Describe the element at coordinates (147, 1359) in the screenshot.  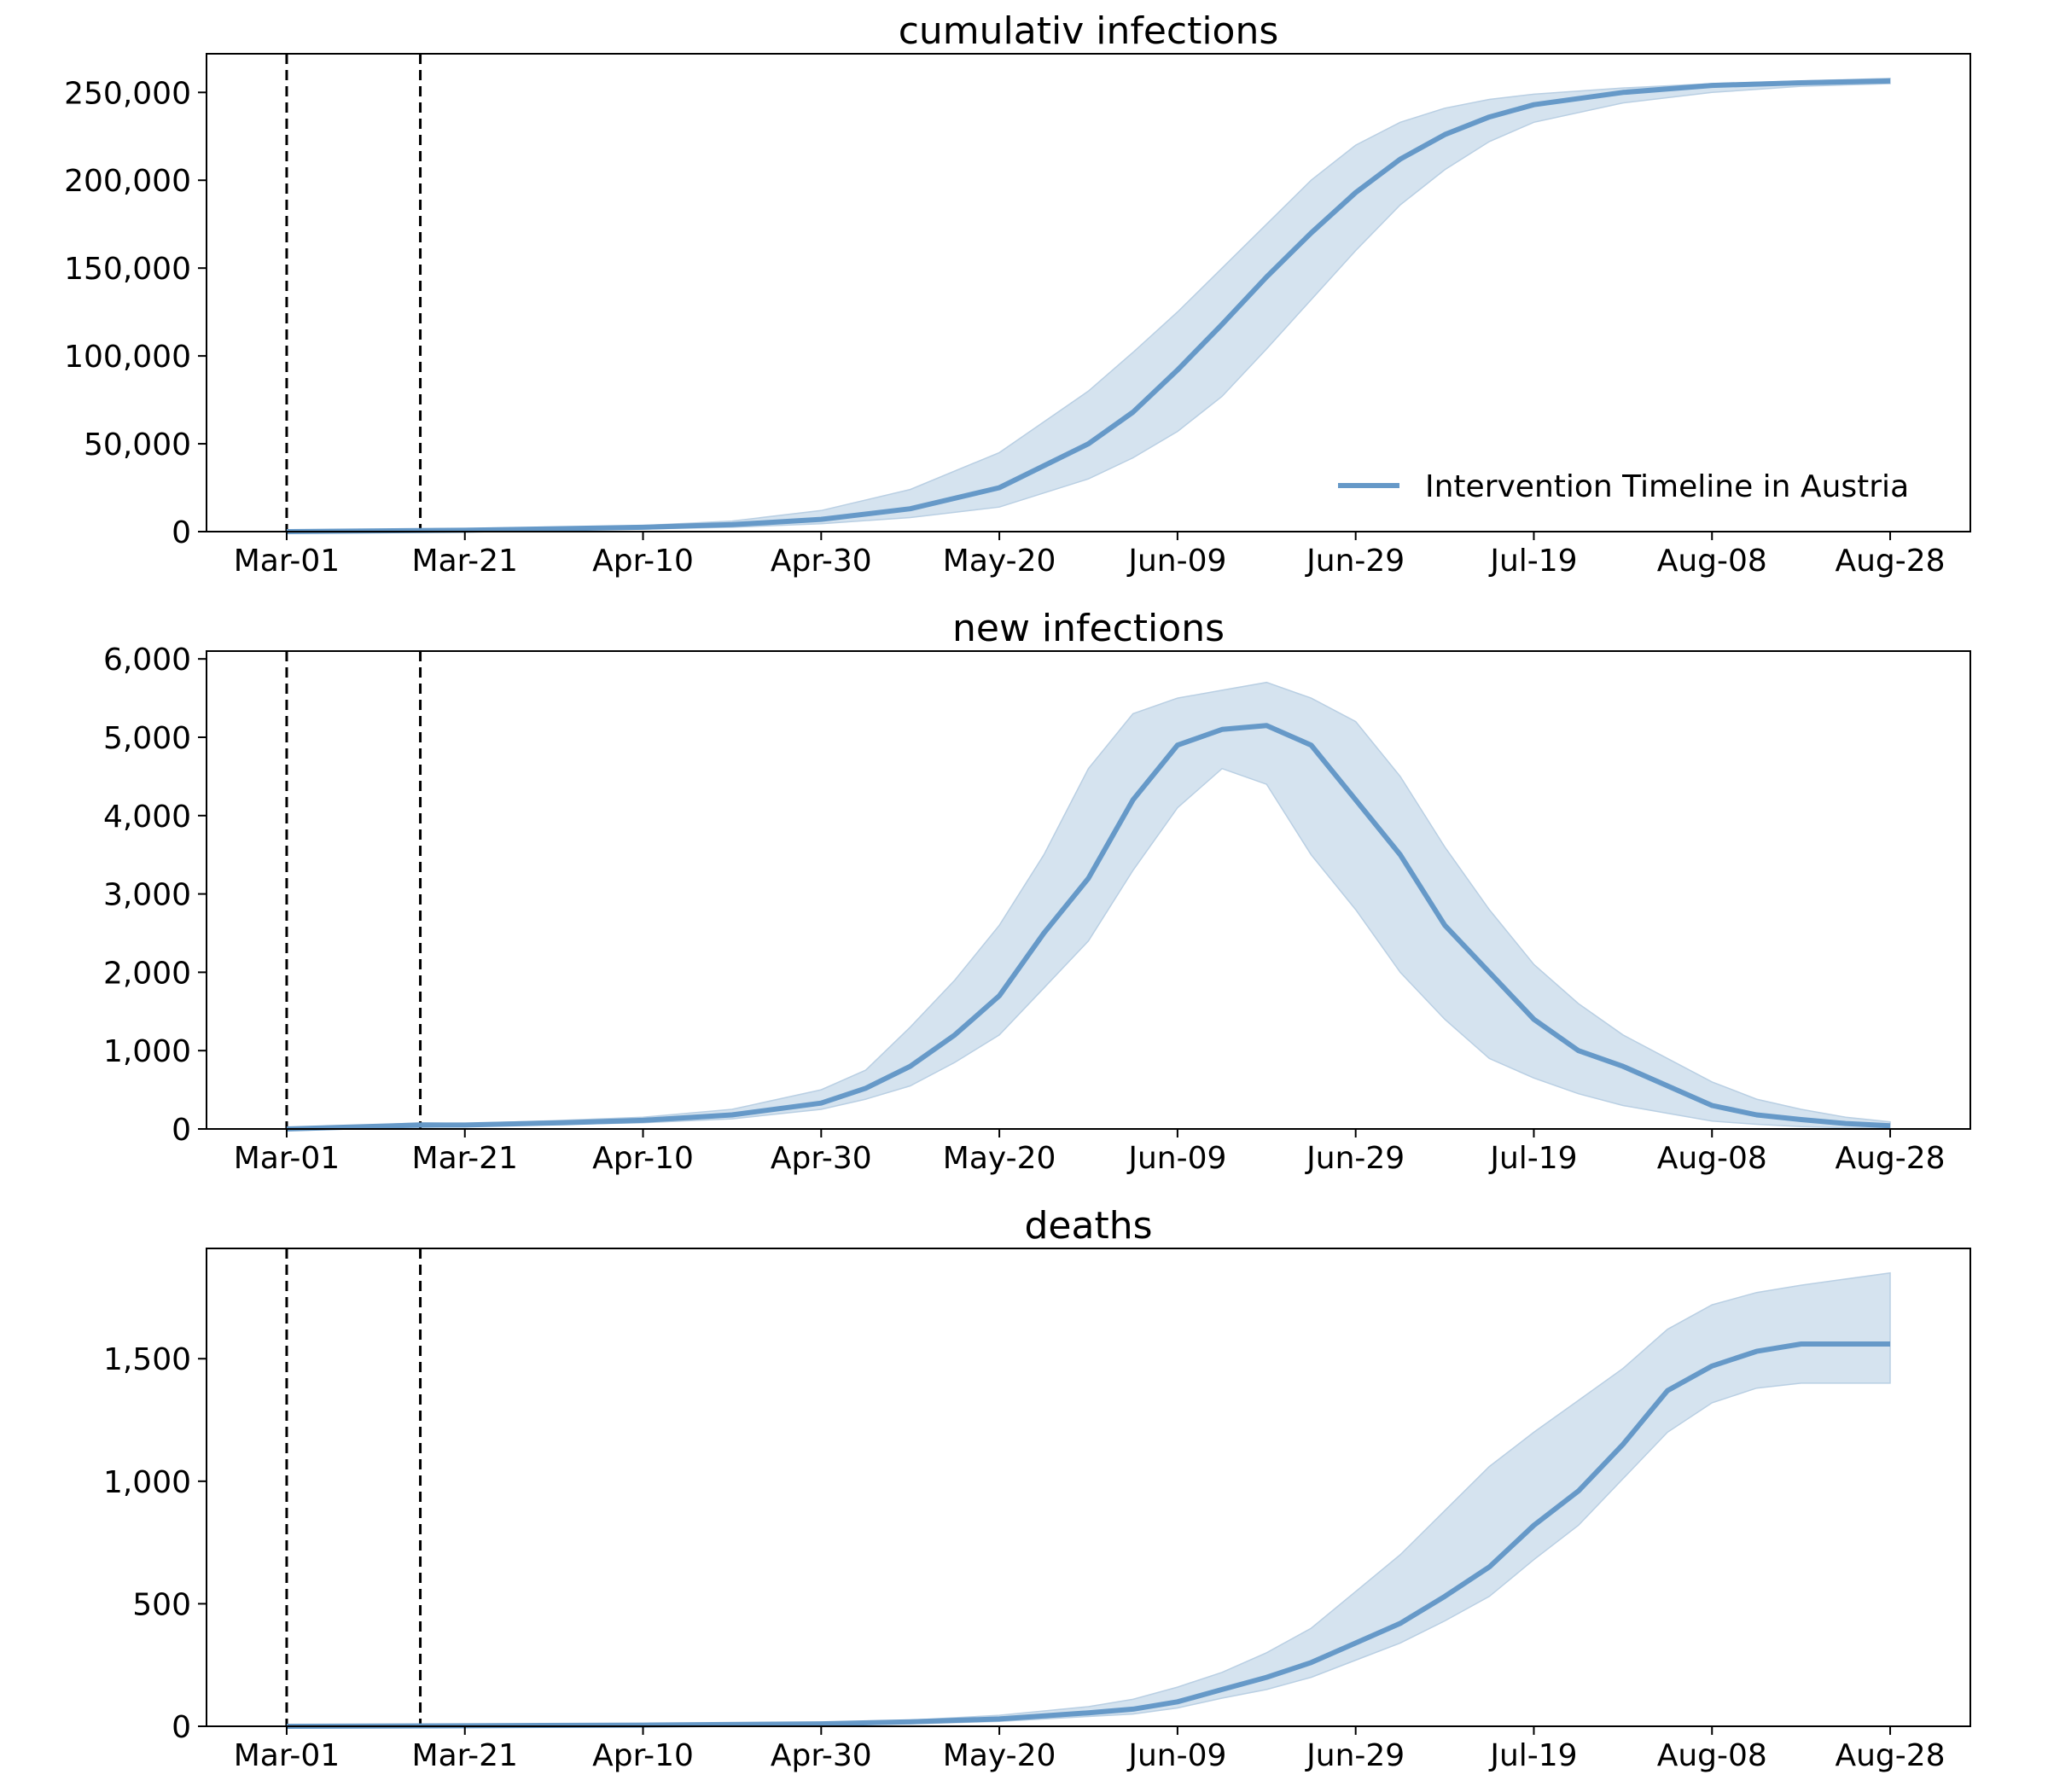
I see `deaths-y-tick-label: 1,500` at that location.